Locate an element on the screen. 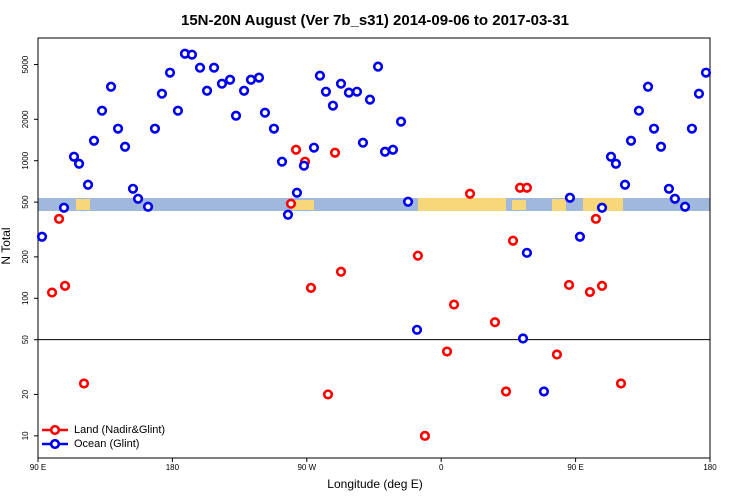  y-tick-label: 20 is located at coordinates (25, 393).